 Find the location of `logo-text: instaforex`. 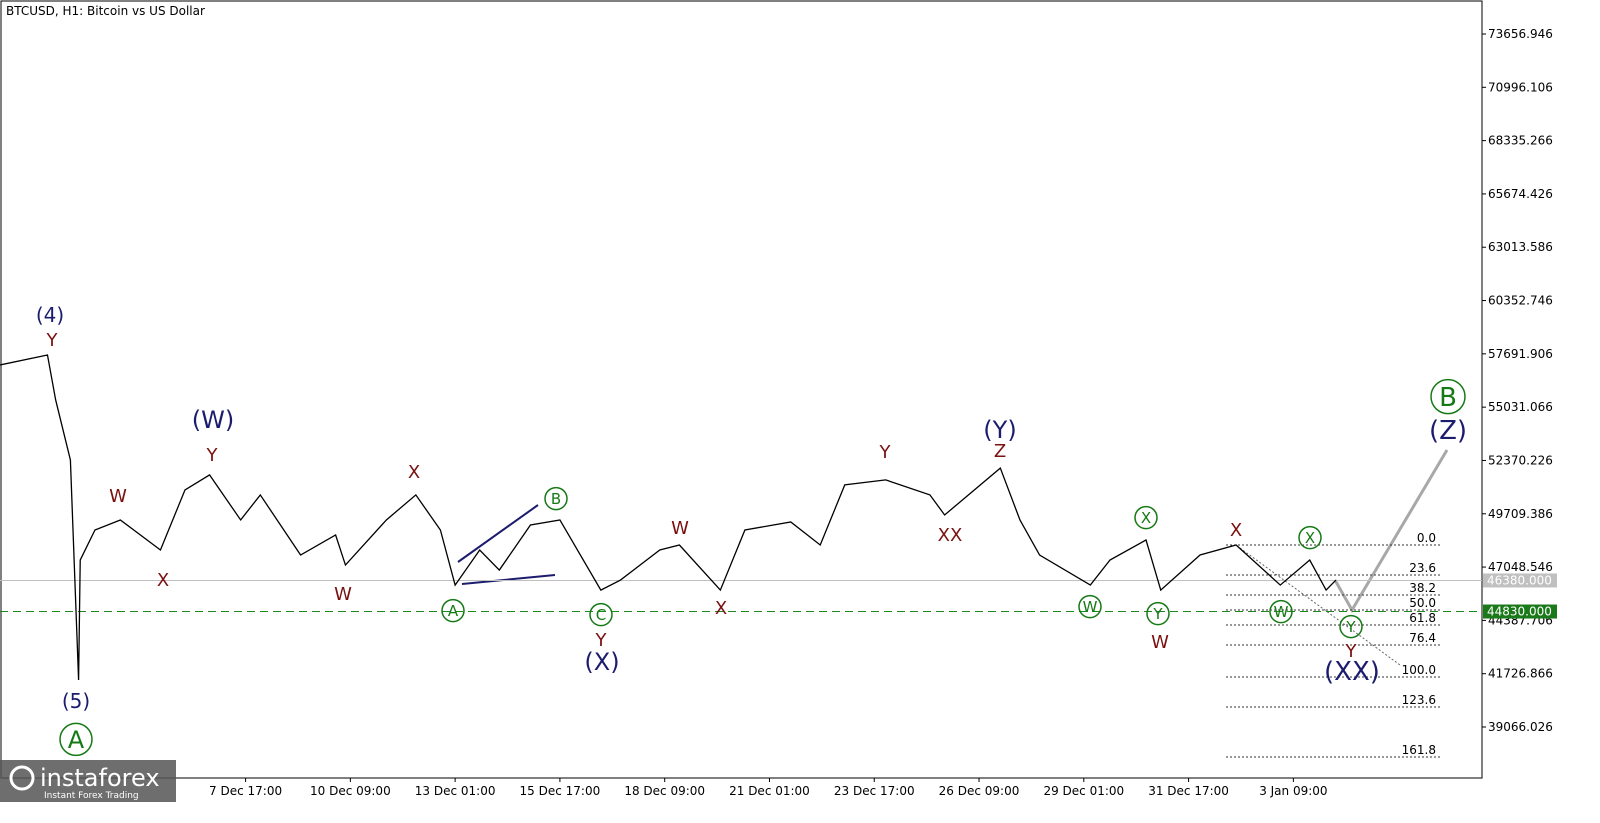

logo-text: instaforex is located at coordinates (100, 778).